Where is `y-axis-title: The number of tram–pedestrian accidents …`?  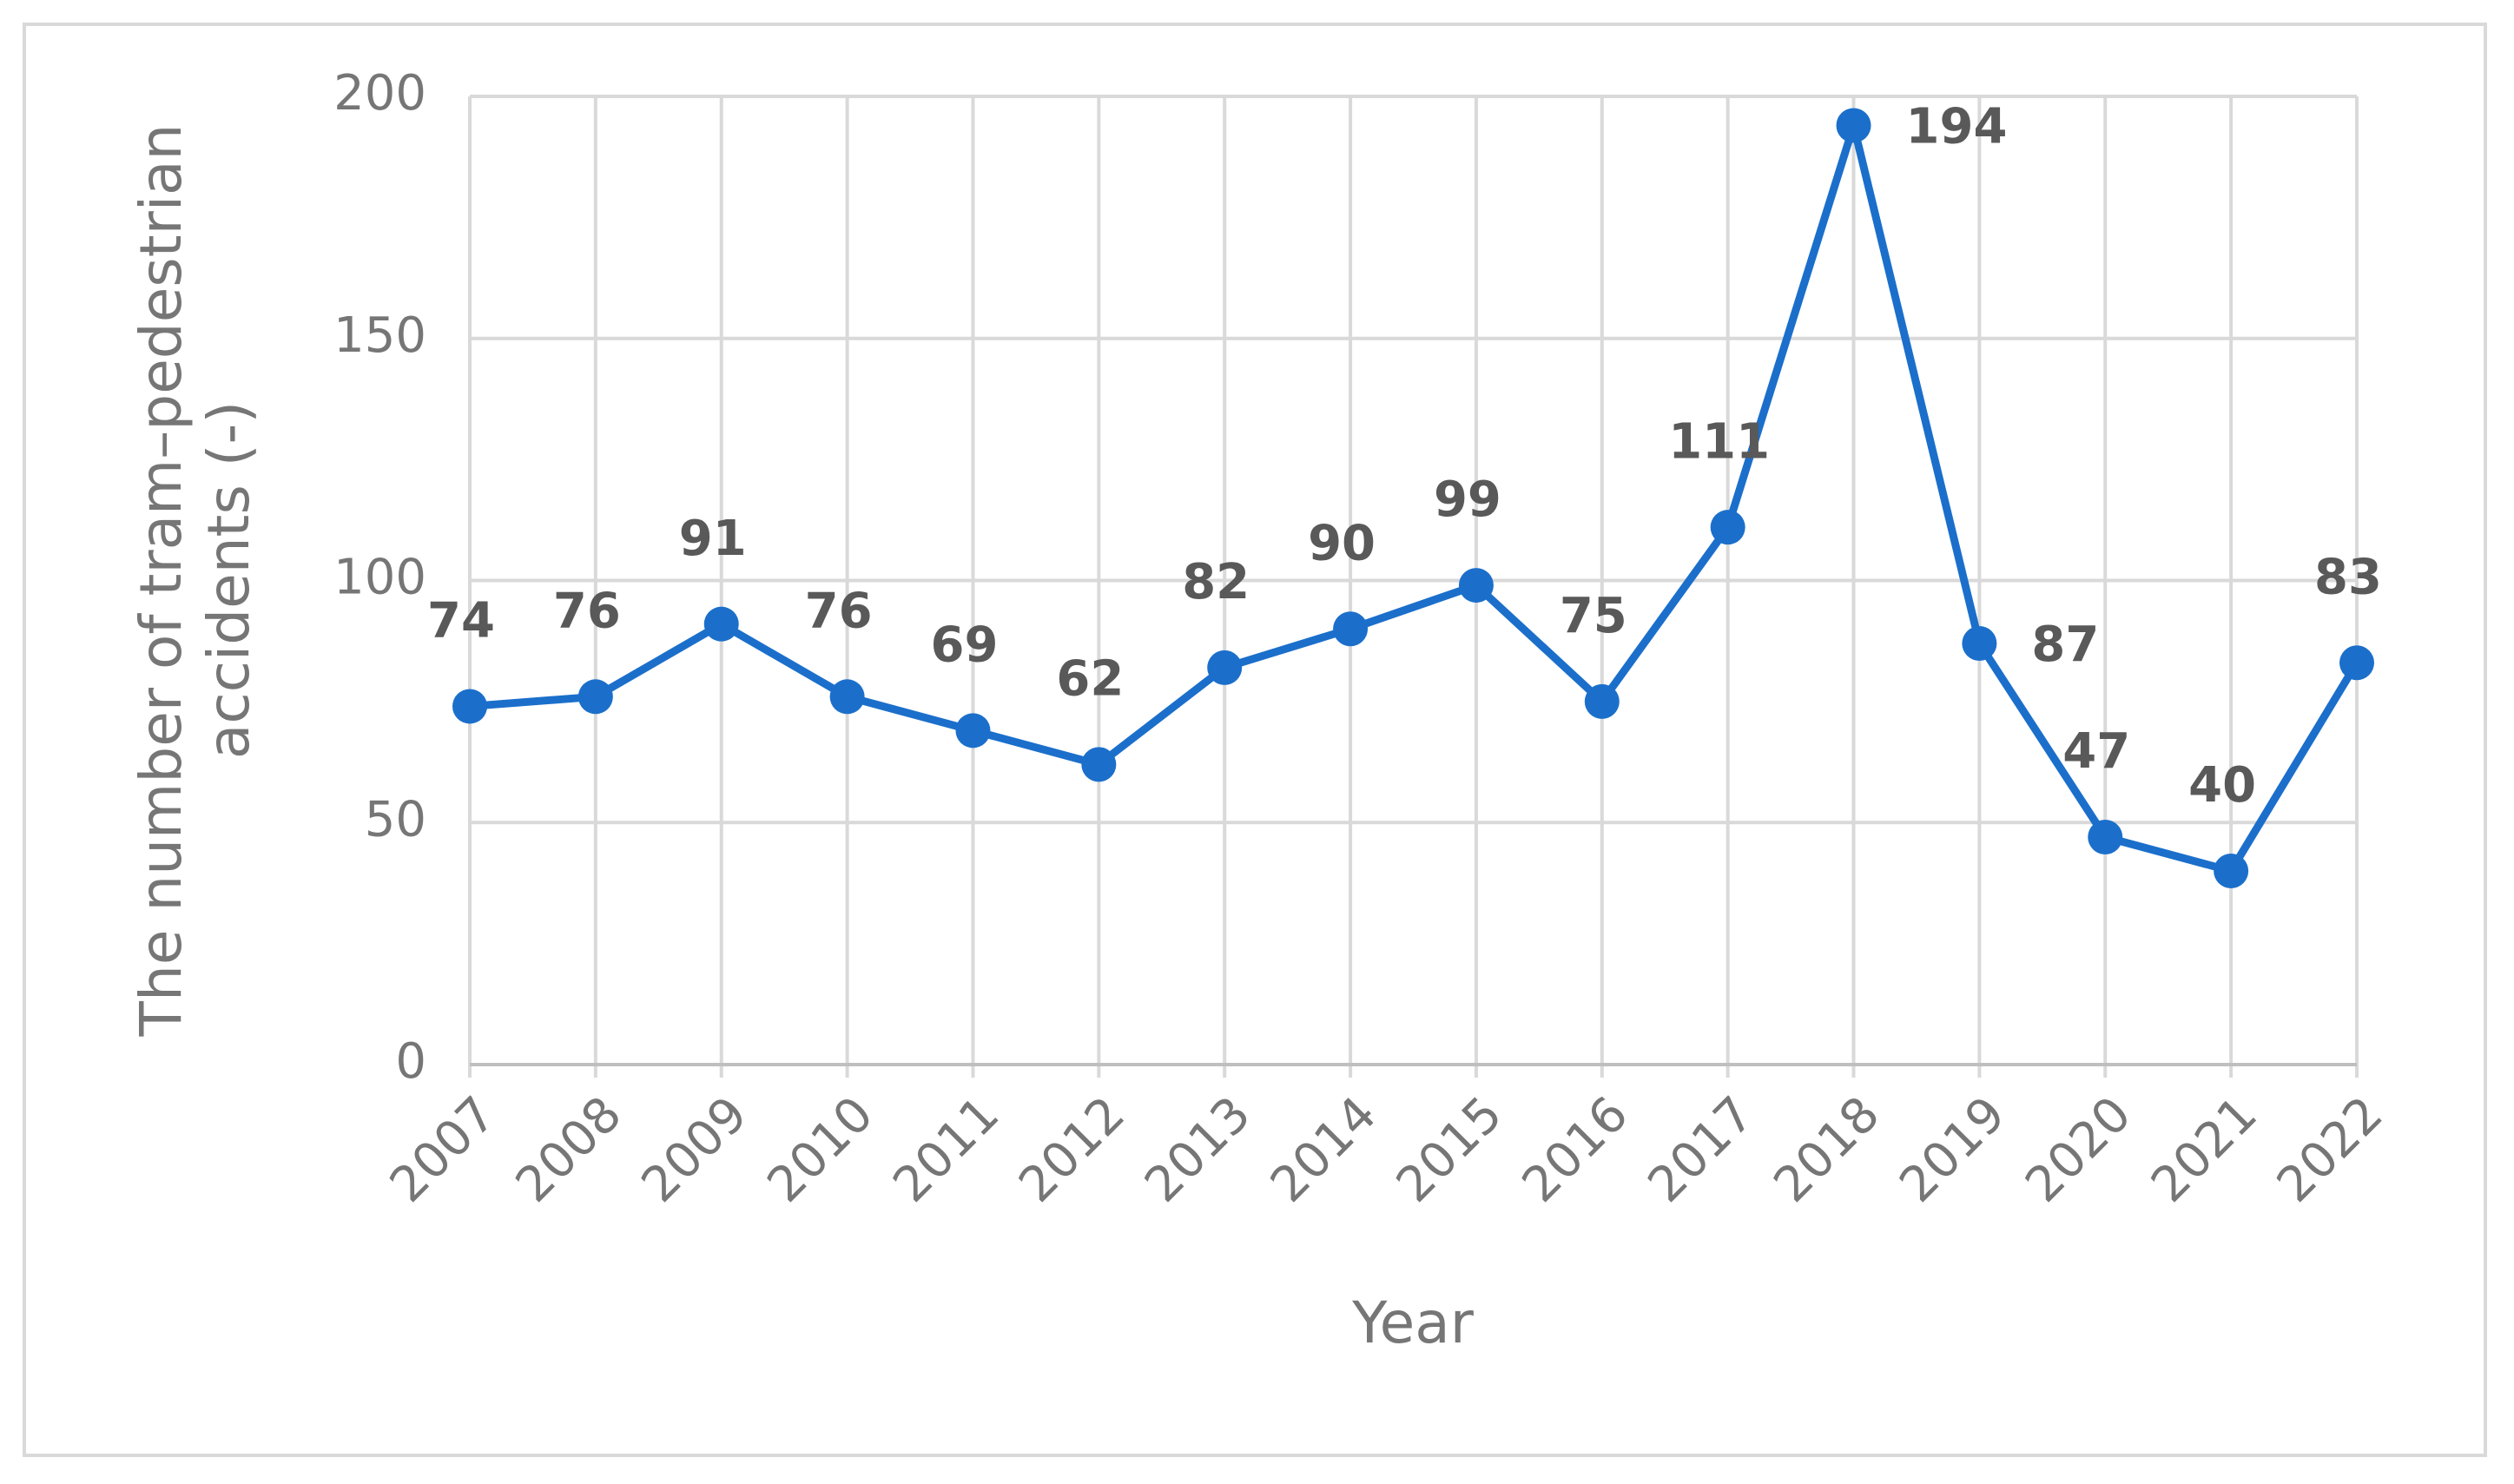 y-axis-title: The number of tram–pedestrian accidents … is located at coordinates (195, 581).